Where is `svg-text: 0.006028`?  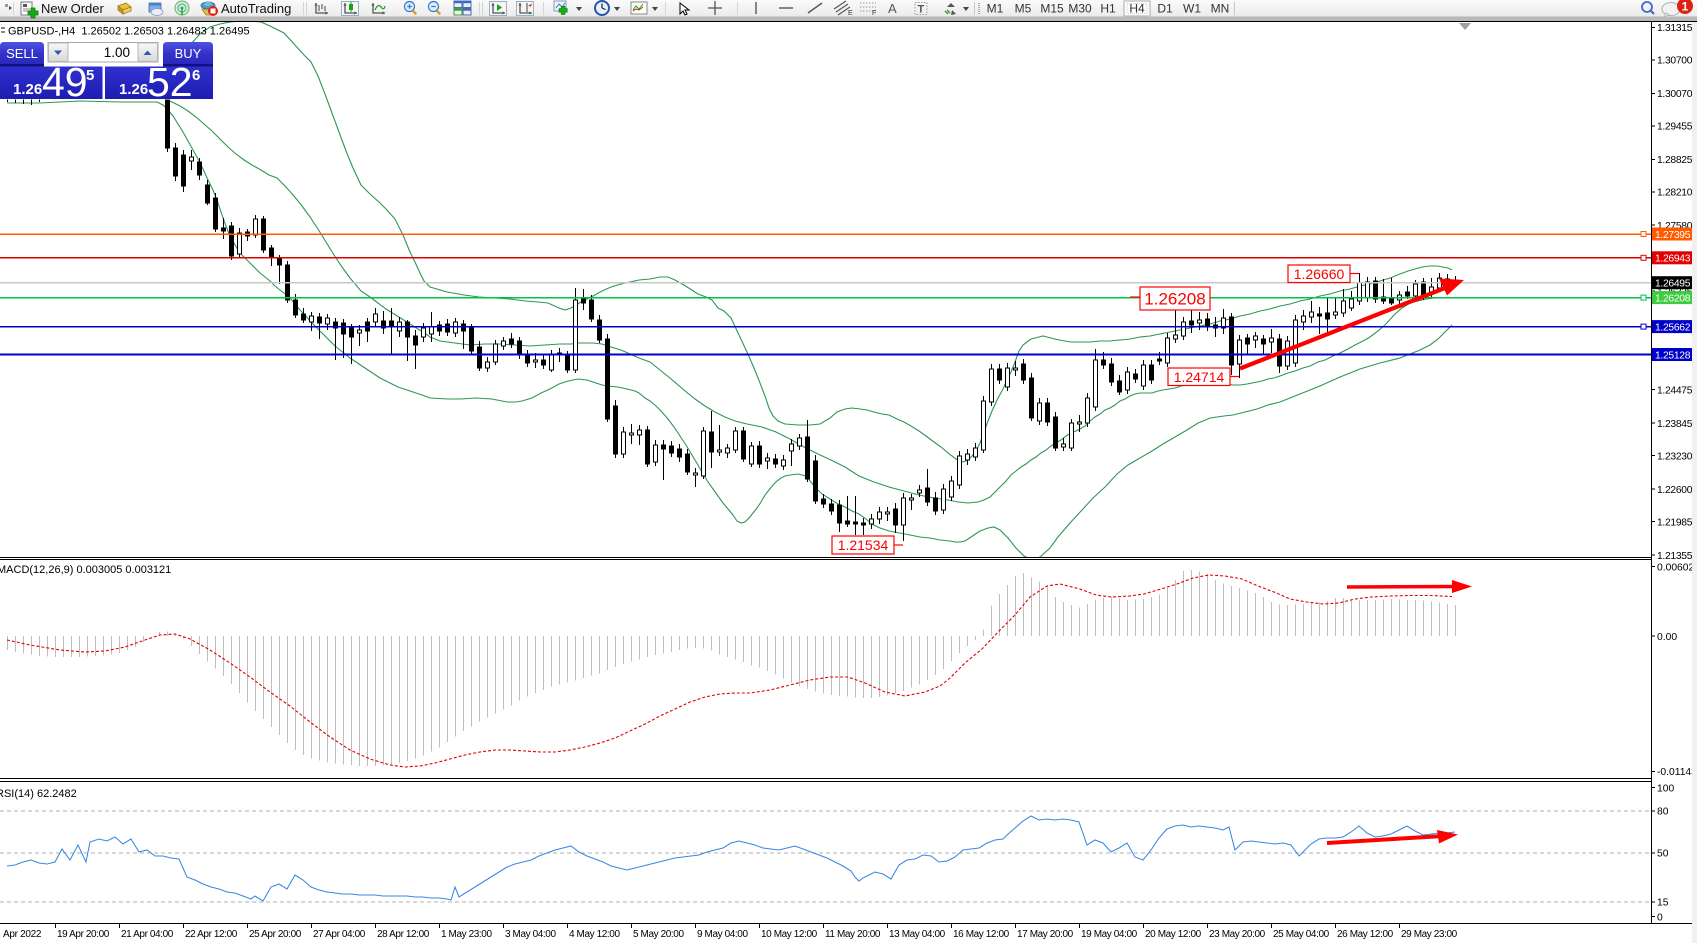 svg-text: 0.006028 is located at coordinates (1677, 567).